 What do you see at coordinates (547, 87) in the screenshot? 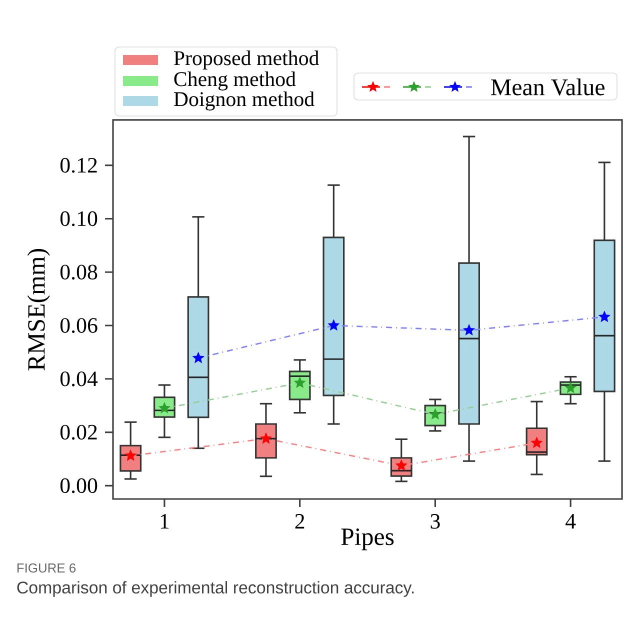
I see `text: Mean Value` at bounding box center [547, 87].